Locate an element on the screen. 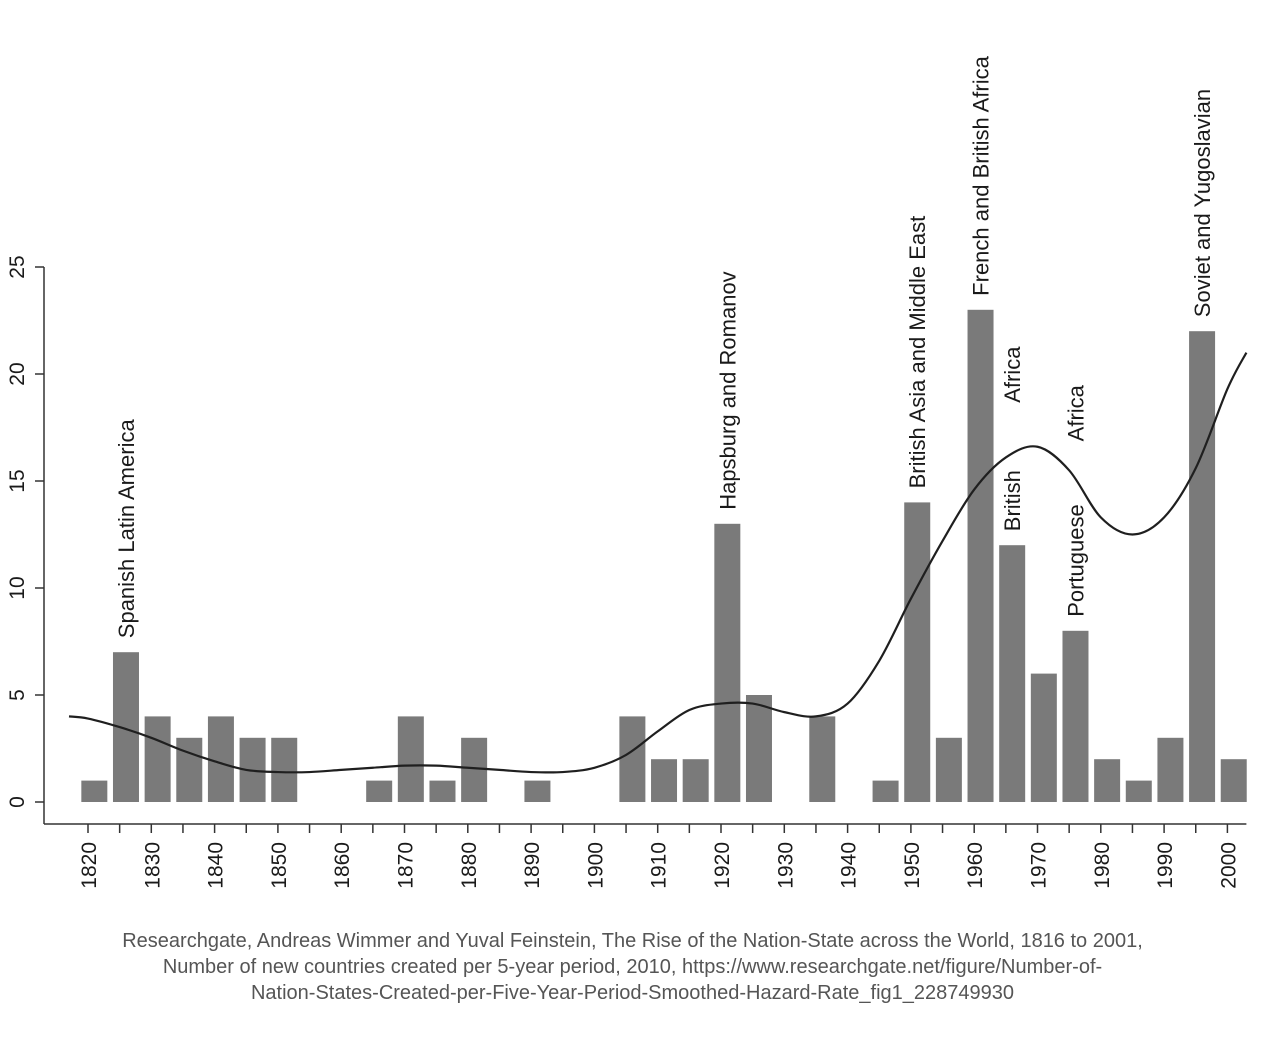 This screenshot has width=1265, height=1037. x-tick-label: 1960 is located at coordinates (975, 865).